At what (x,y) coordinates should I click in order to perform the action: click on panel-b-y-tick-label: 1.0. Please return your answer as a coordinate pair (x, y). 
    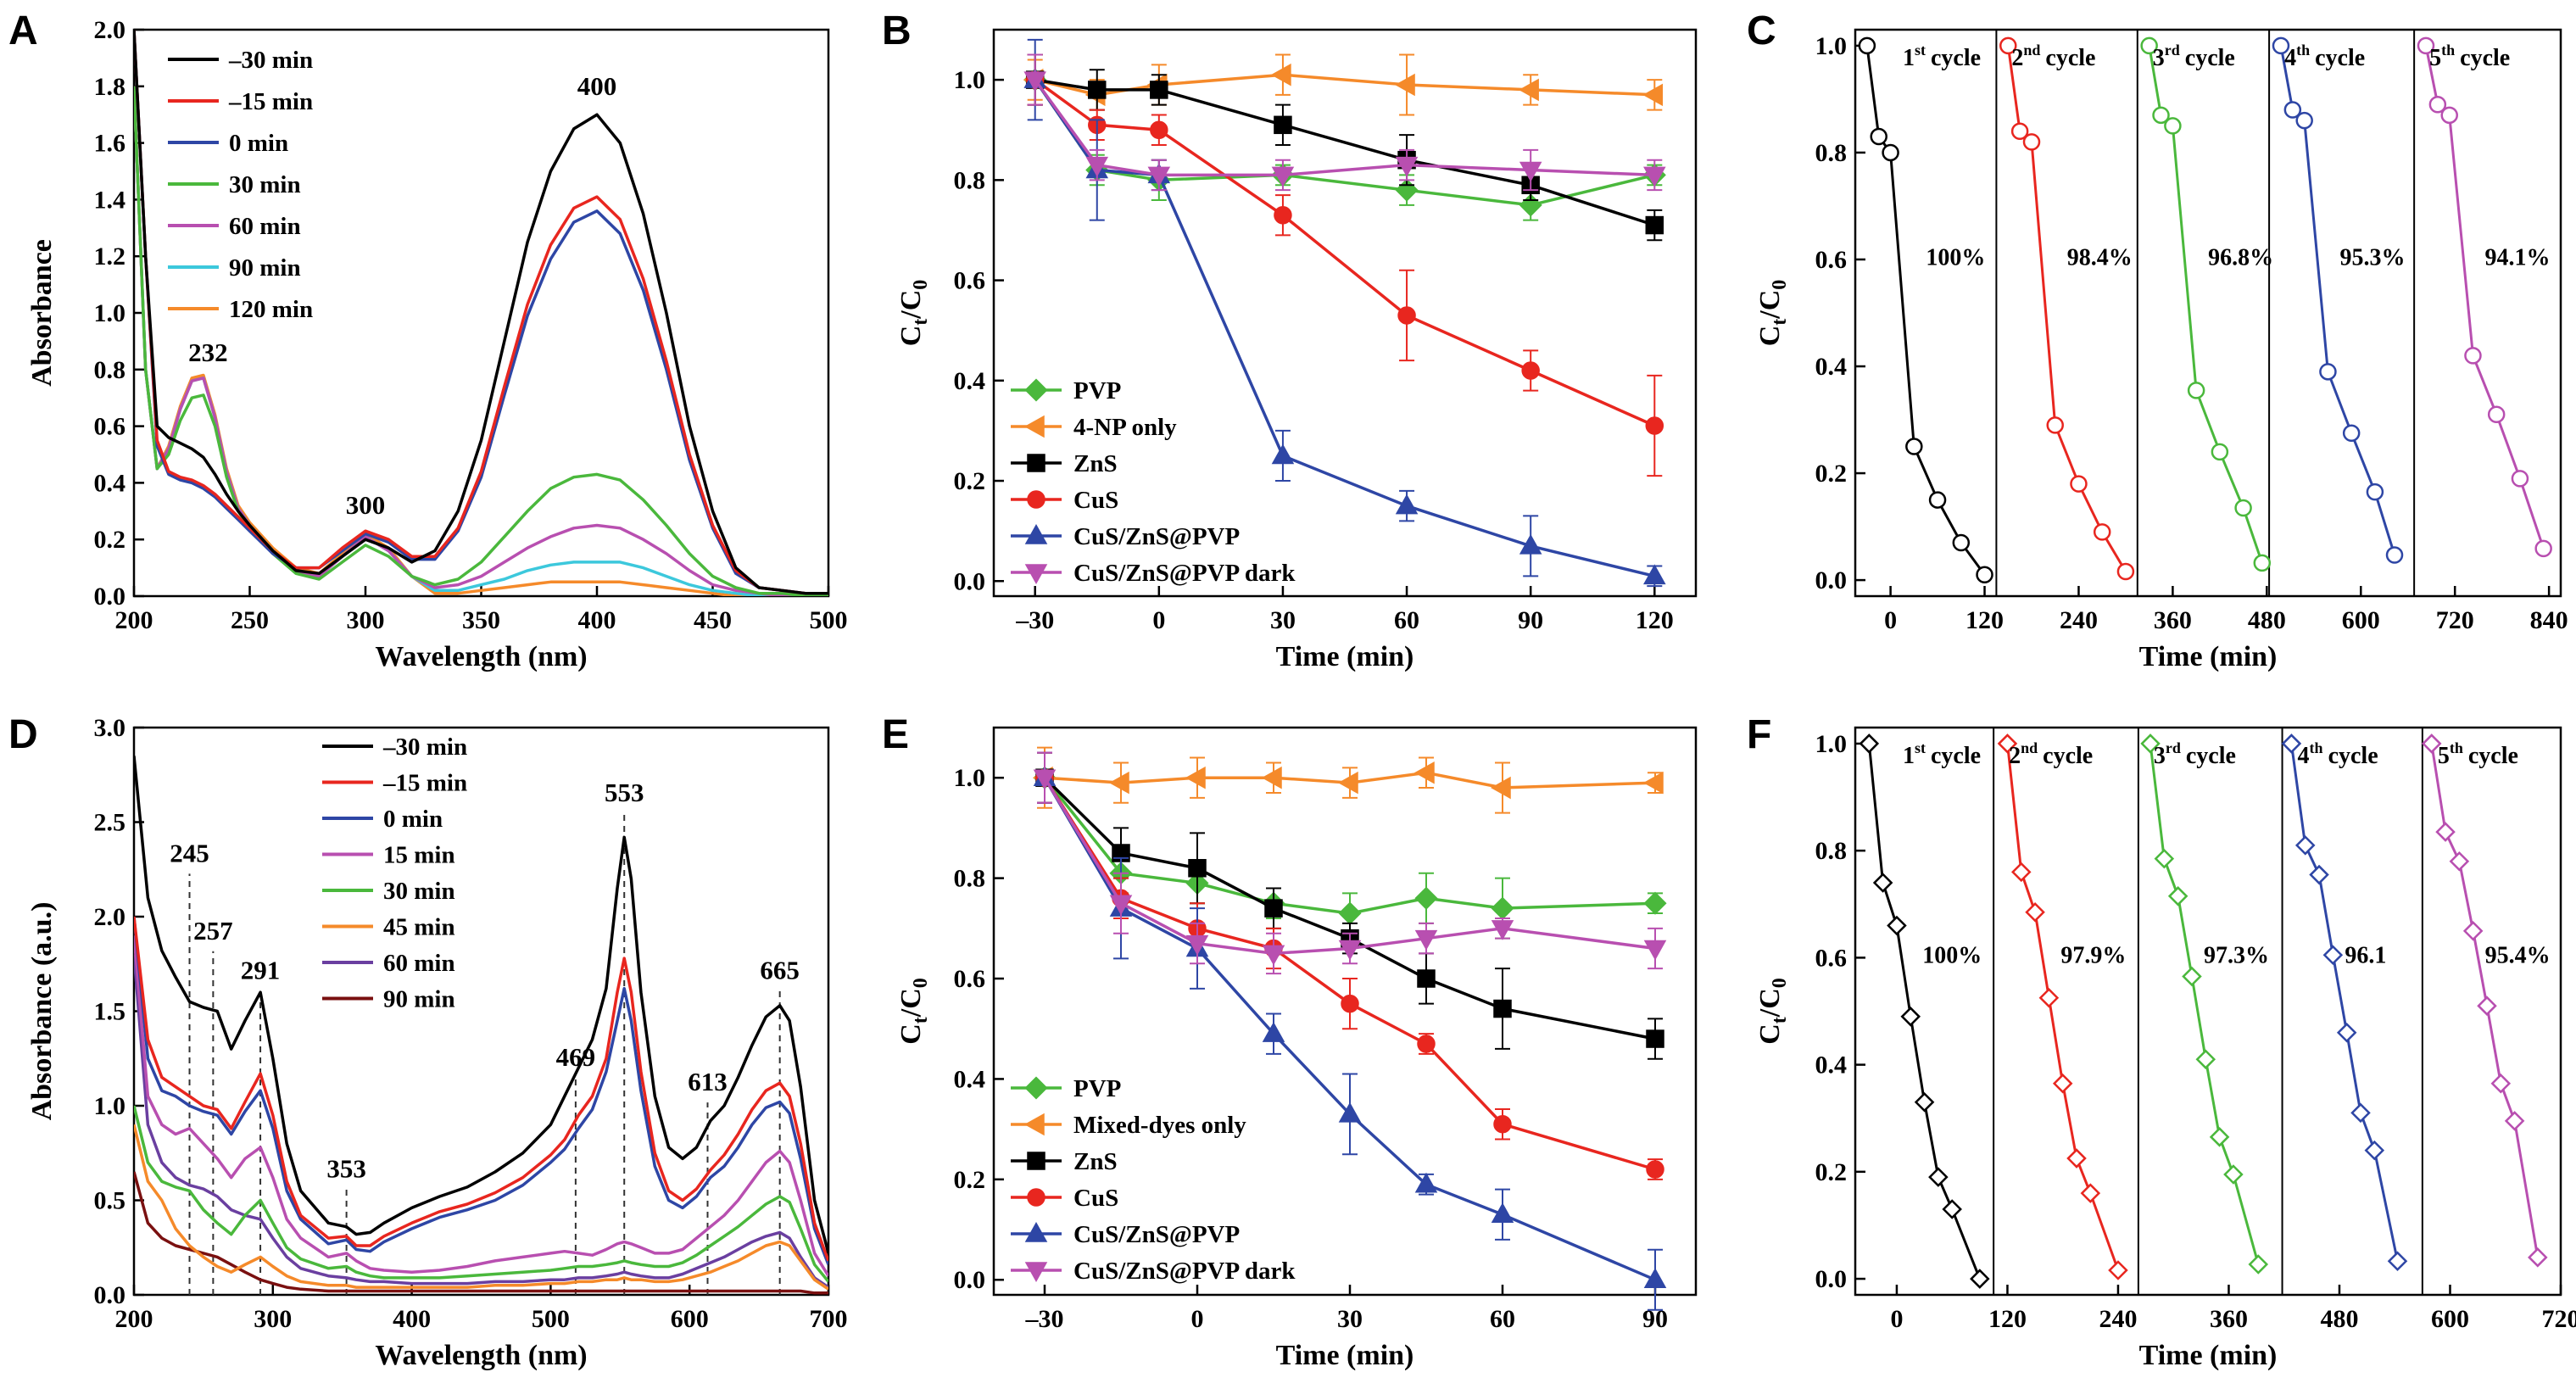
    Looking at the image, I should click on (970, 80).